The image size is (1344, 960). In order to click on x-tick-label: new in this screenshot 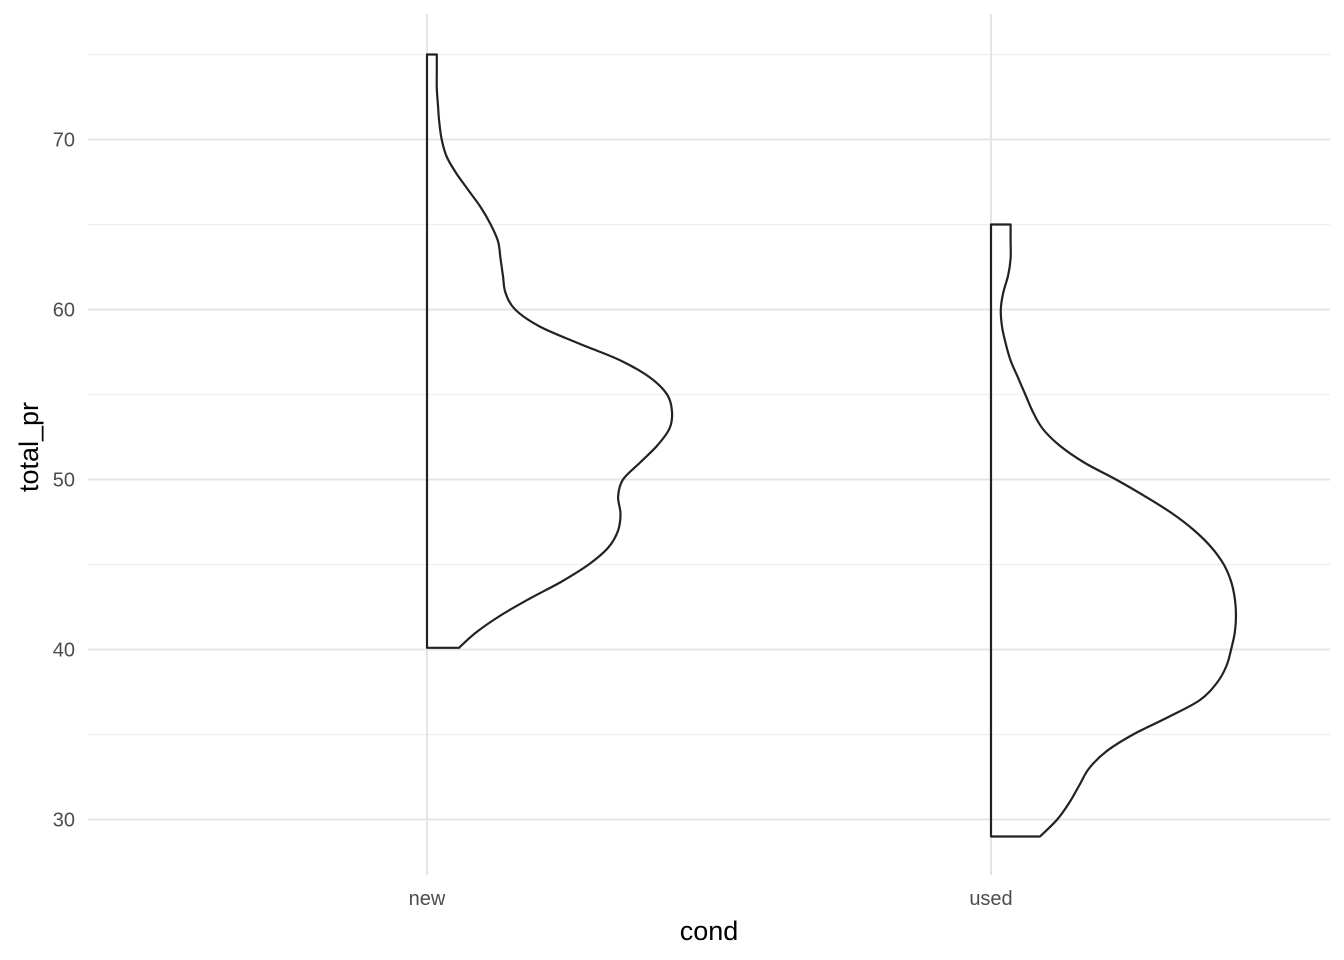, I will do `click(427, 899)`.